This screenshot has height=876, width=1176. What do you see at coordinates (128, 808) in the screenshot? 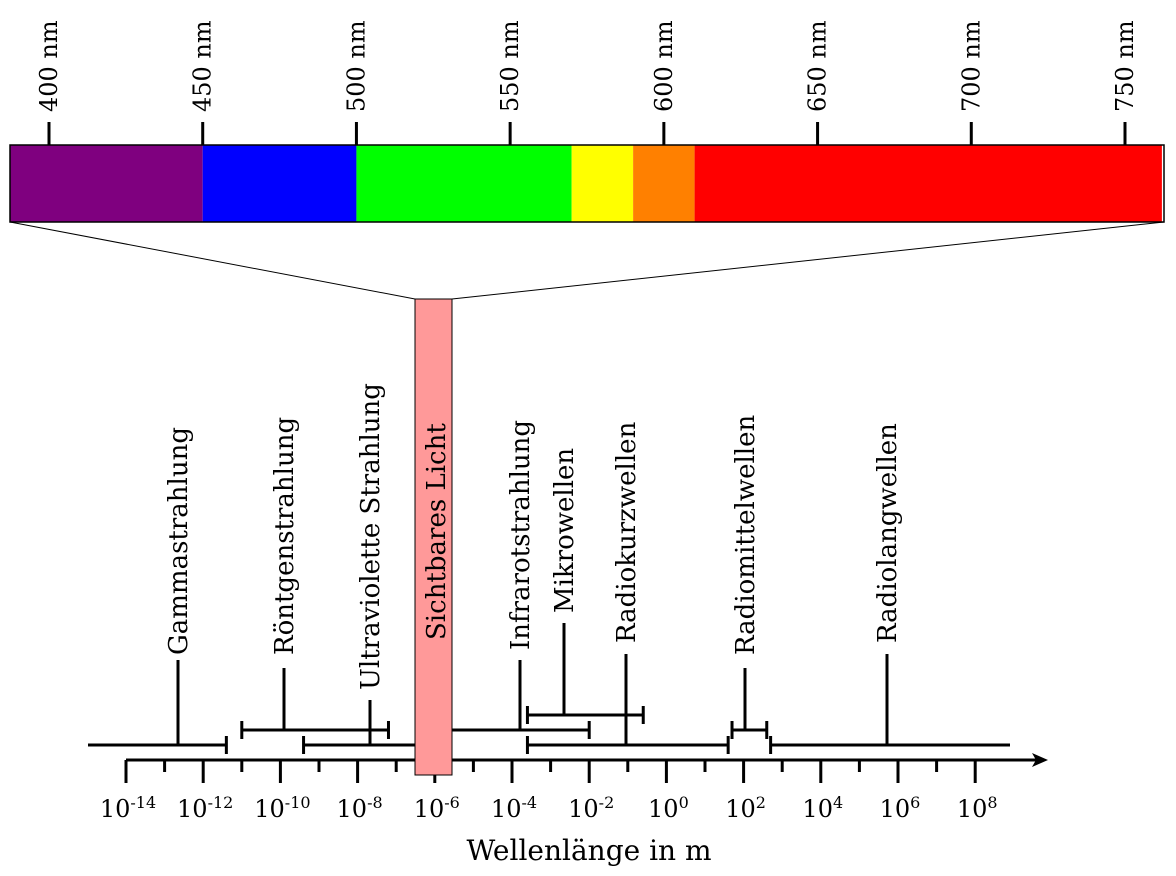
I see `axis-tick-label: 10⁻¹⁴` at bounding box center [128, 808].